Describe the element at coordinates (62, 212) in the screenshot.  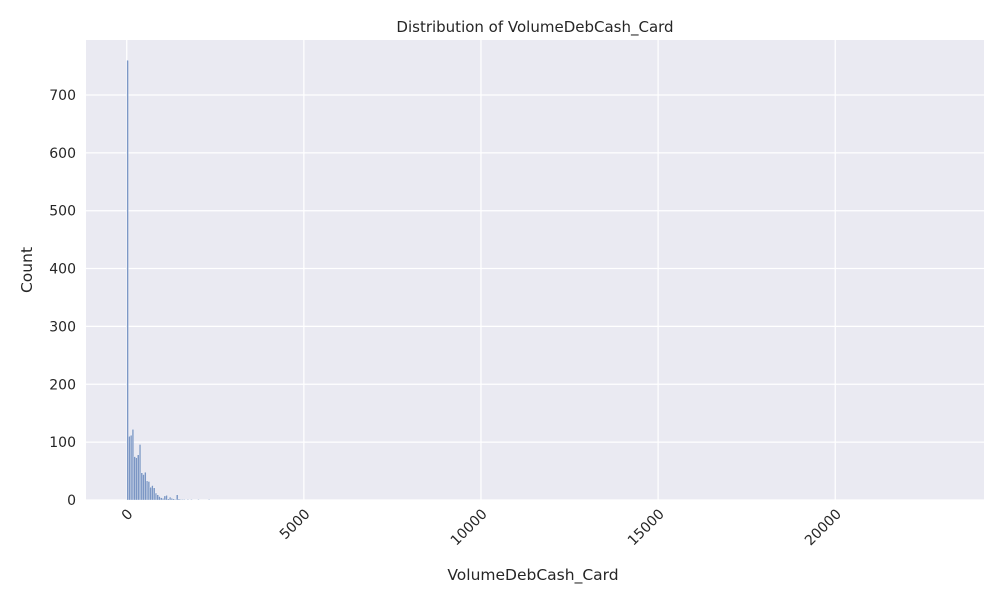
I see `y-tick-label: 500` at that location.